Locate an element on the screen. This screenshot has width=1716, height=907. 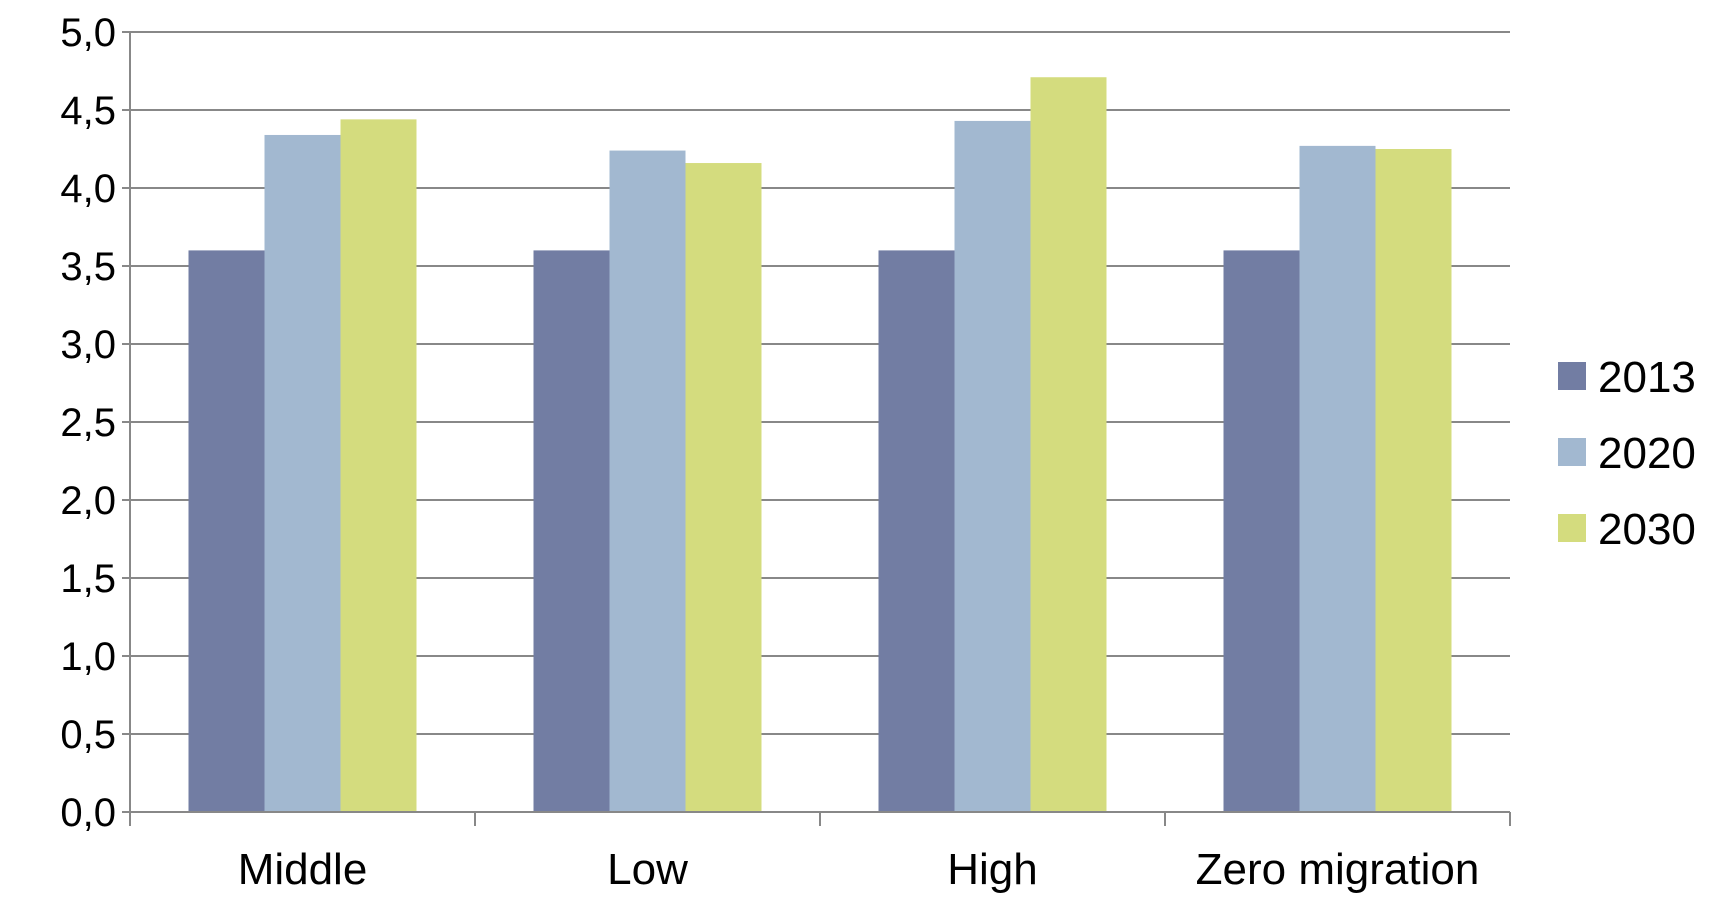
x-category-label: Zero migration is located at coordinates (1338, 869).